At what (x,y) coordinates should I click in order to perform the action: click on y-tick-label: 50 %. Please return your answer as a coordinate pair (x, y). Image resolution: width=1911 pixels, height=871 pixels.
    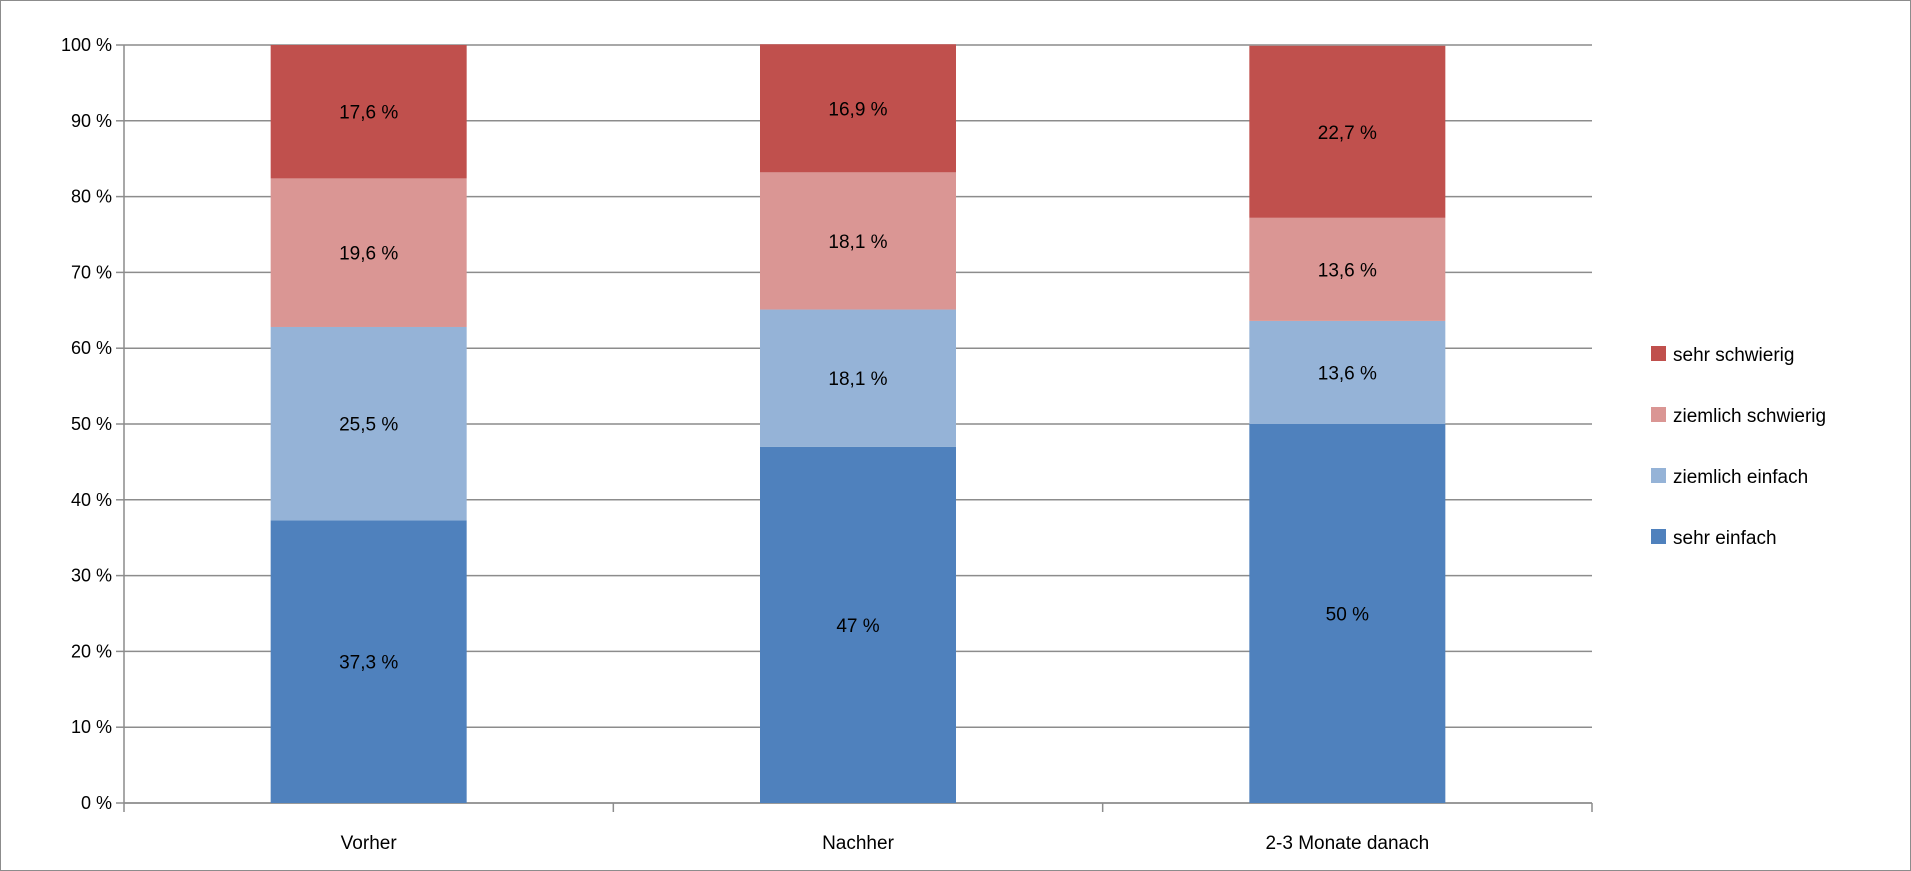
    Looking at the image, I should click on (91, 424).